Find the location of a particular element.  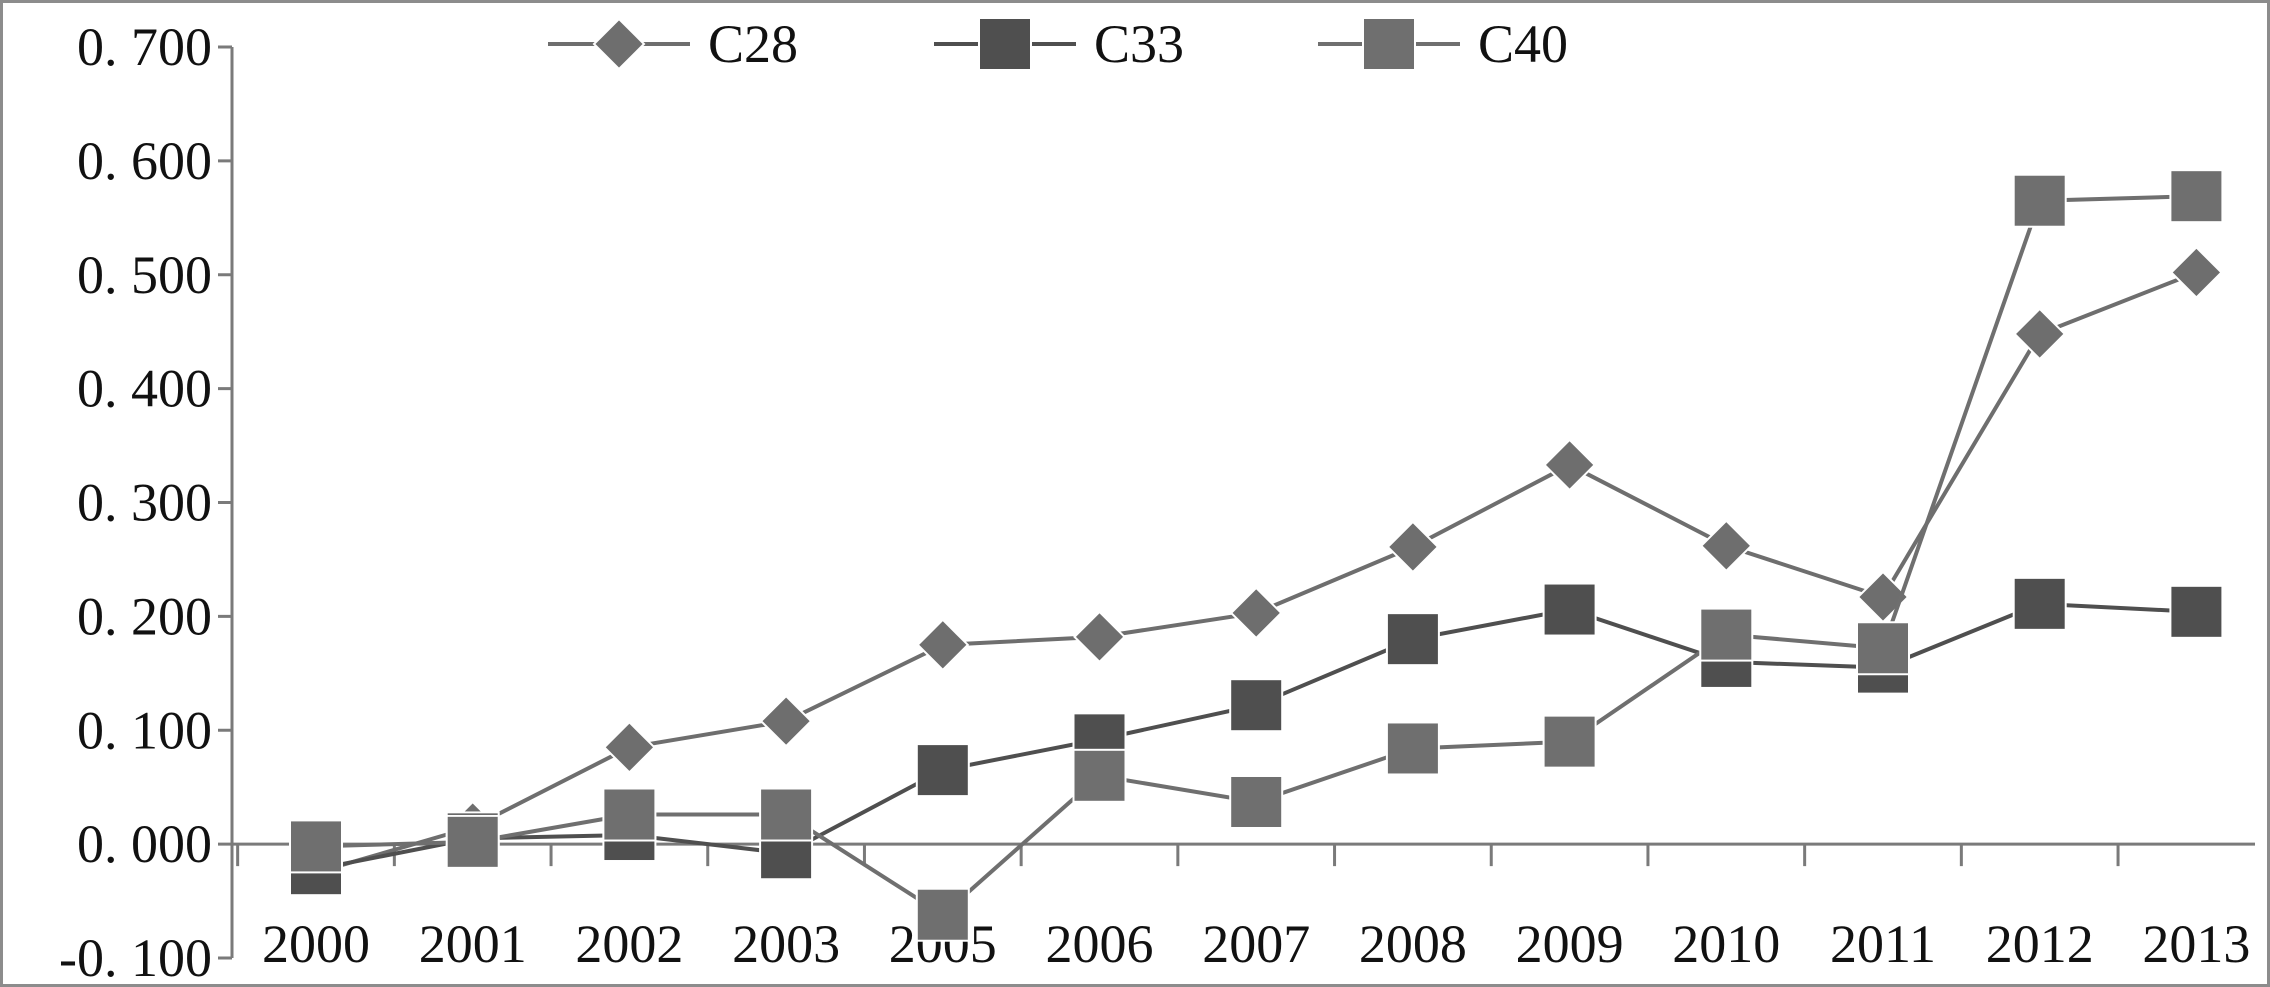

legend-c40-label: C40 is located at coordinates (1523, 44).